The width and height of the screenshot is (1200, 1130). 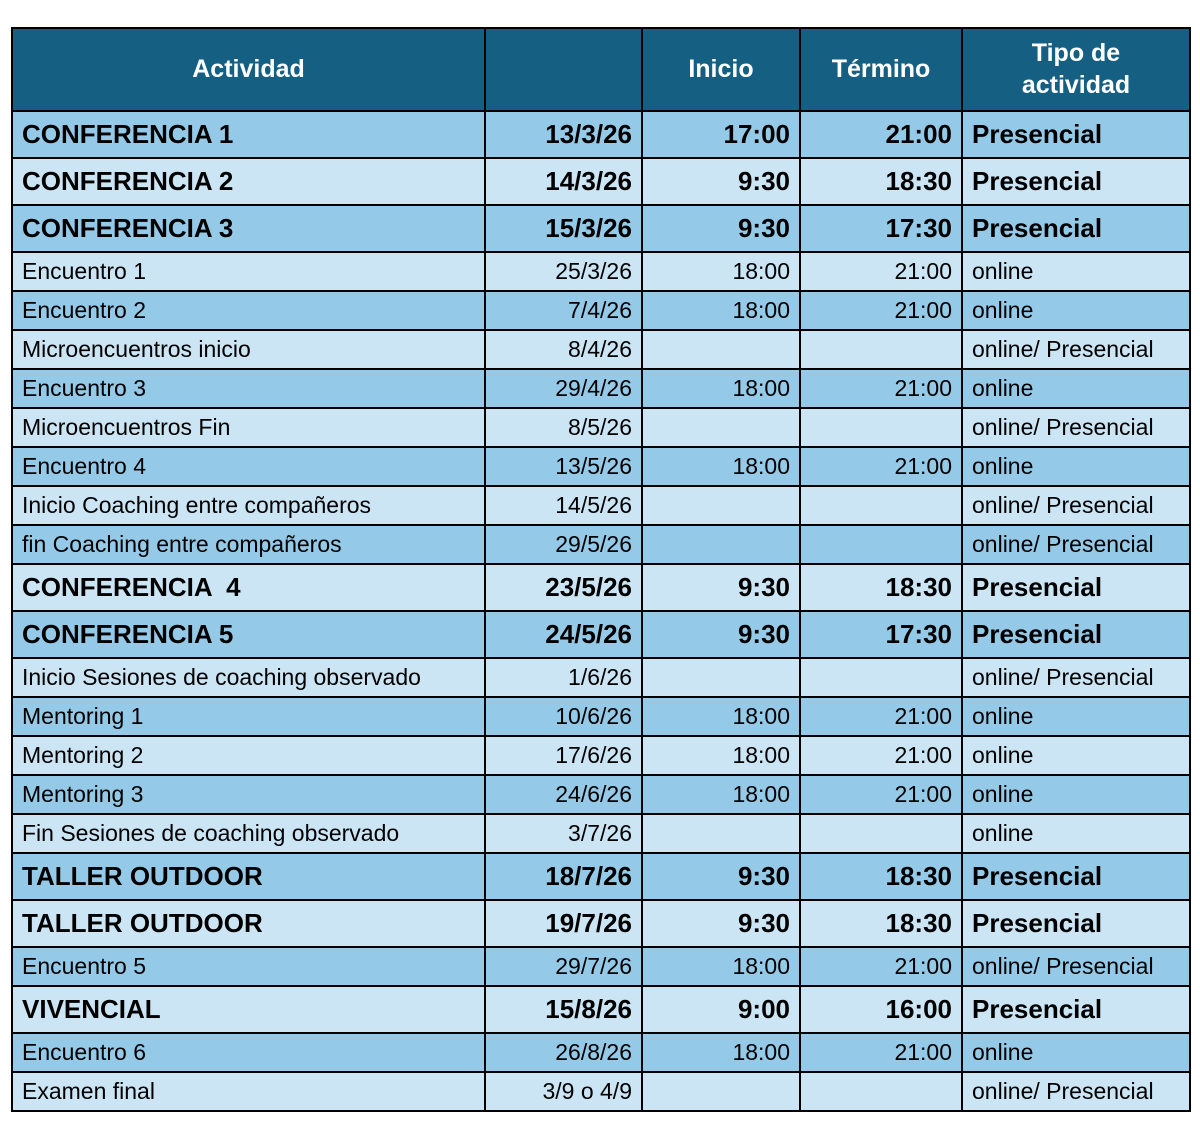 What do you see at coordinates (248, 755) in the screenshot?
I see `cell-actividad: Mentoring 2` at bounding box center [248, 755].